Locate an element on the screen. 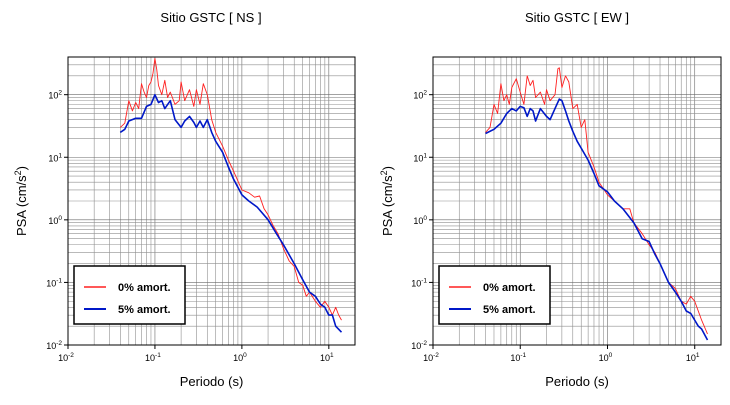 This screenshot has width=730, height=405. chart-title: Sitio GSTC [ NS ] is located at coordinates (210, 17).